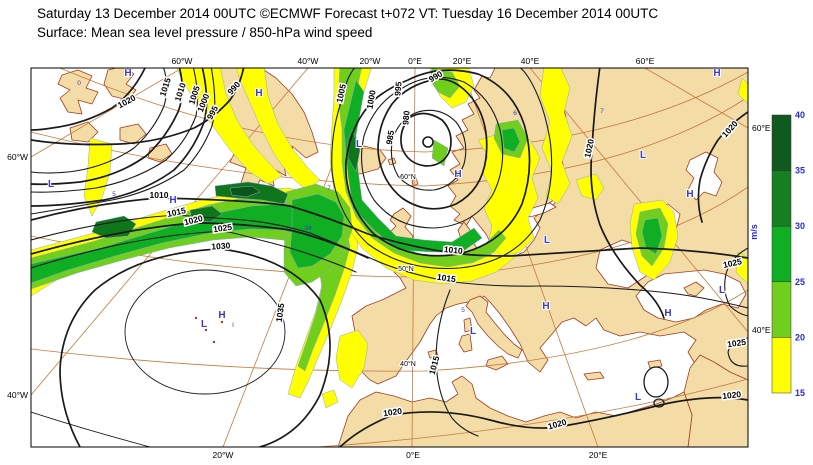 The width and height of the screenshot is (813, 465). Describe the element at coordinates (800, 171) in the screenshot. I see `legend-tick: 35` at that location.